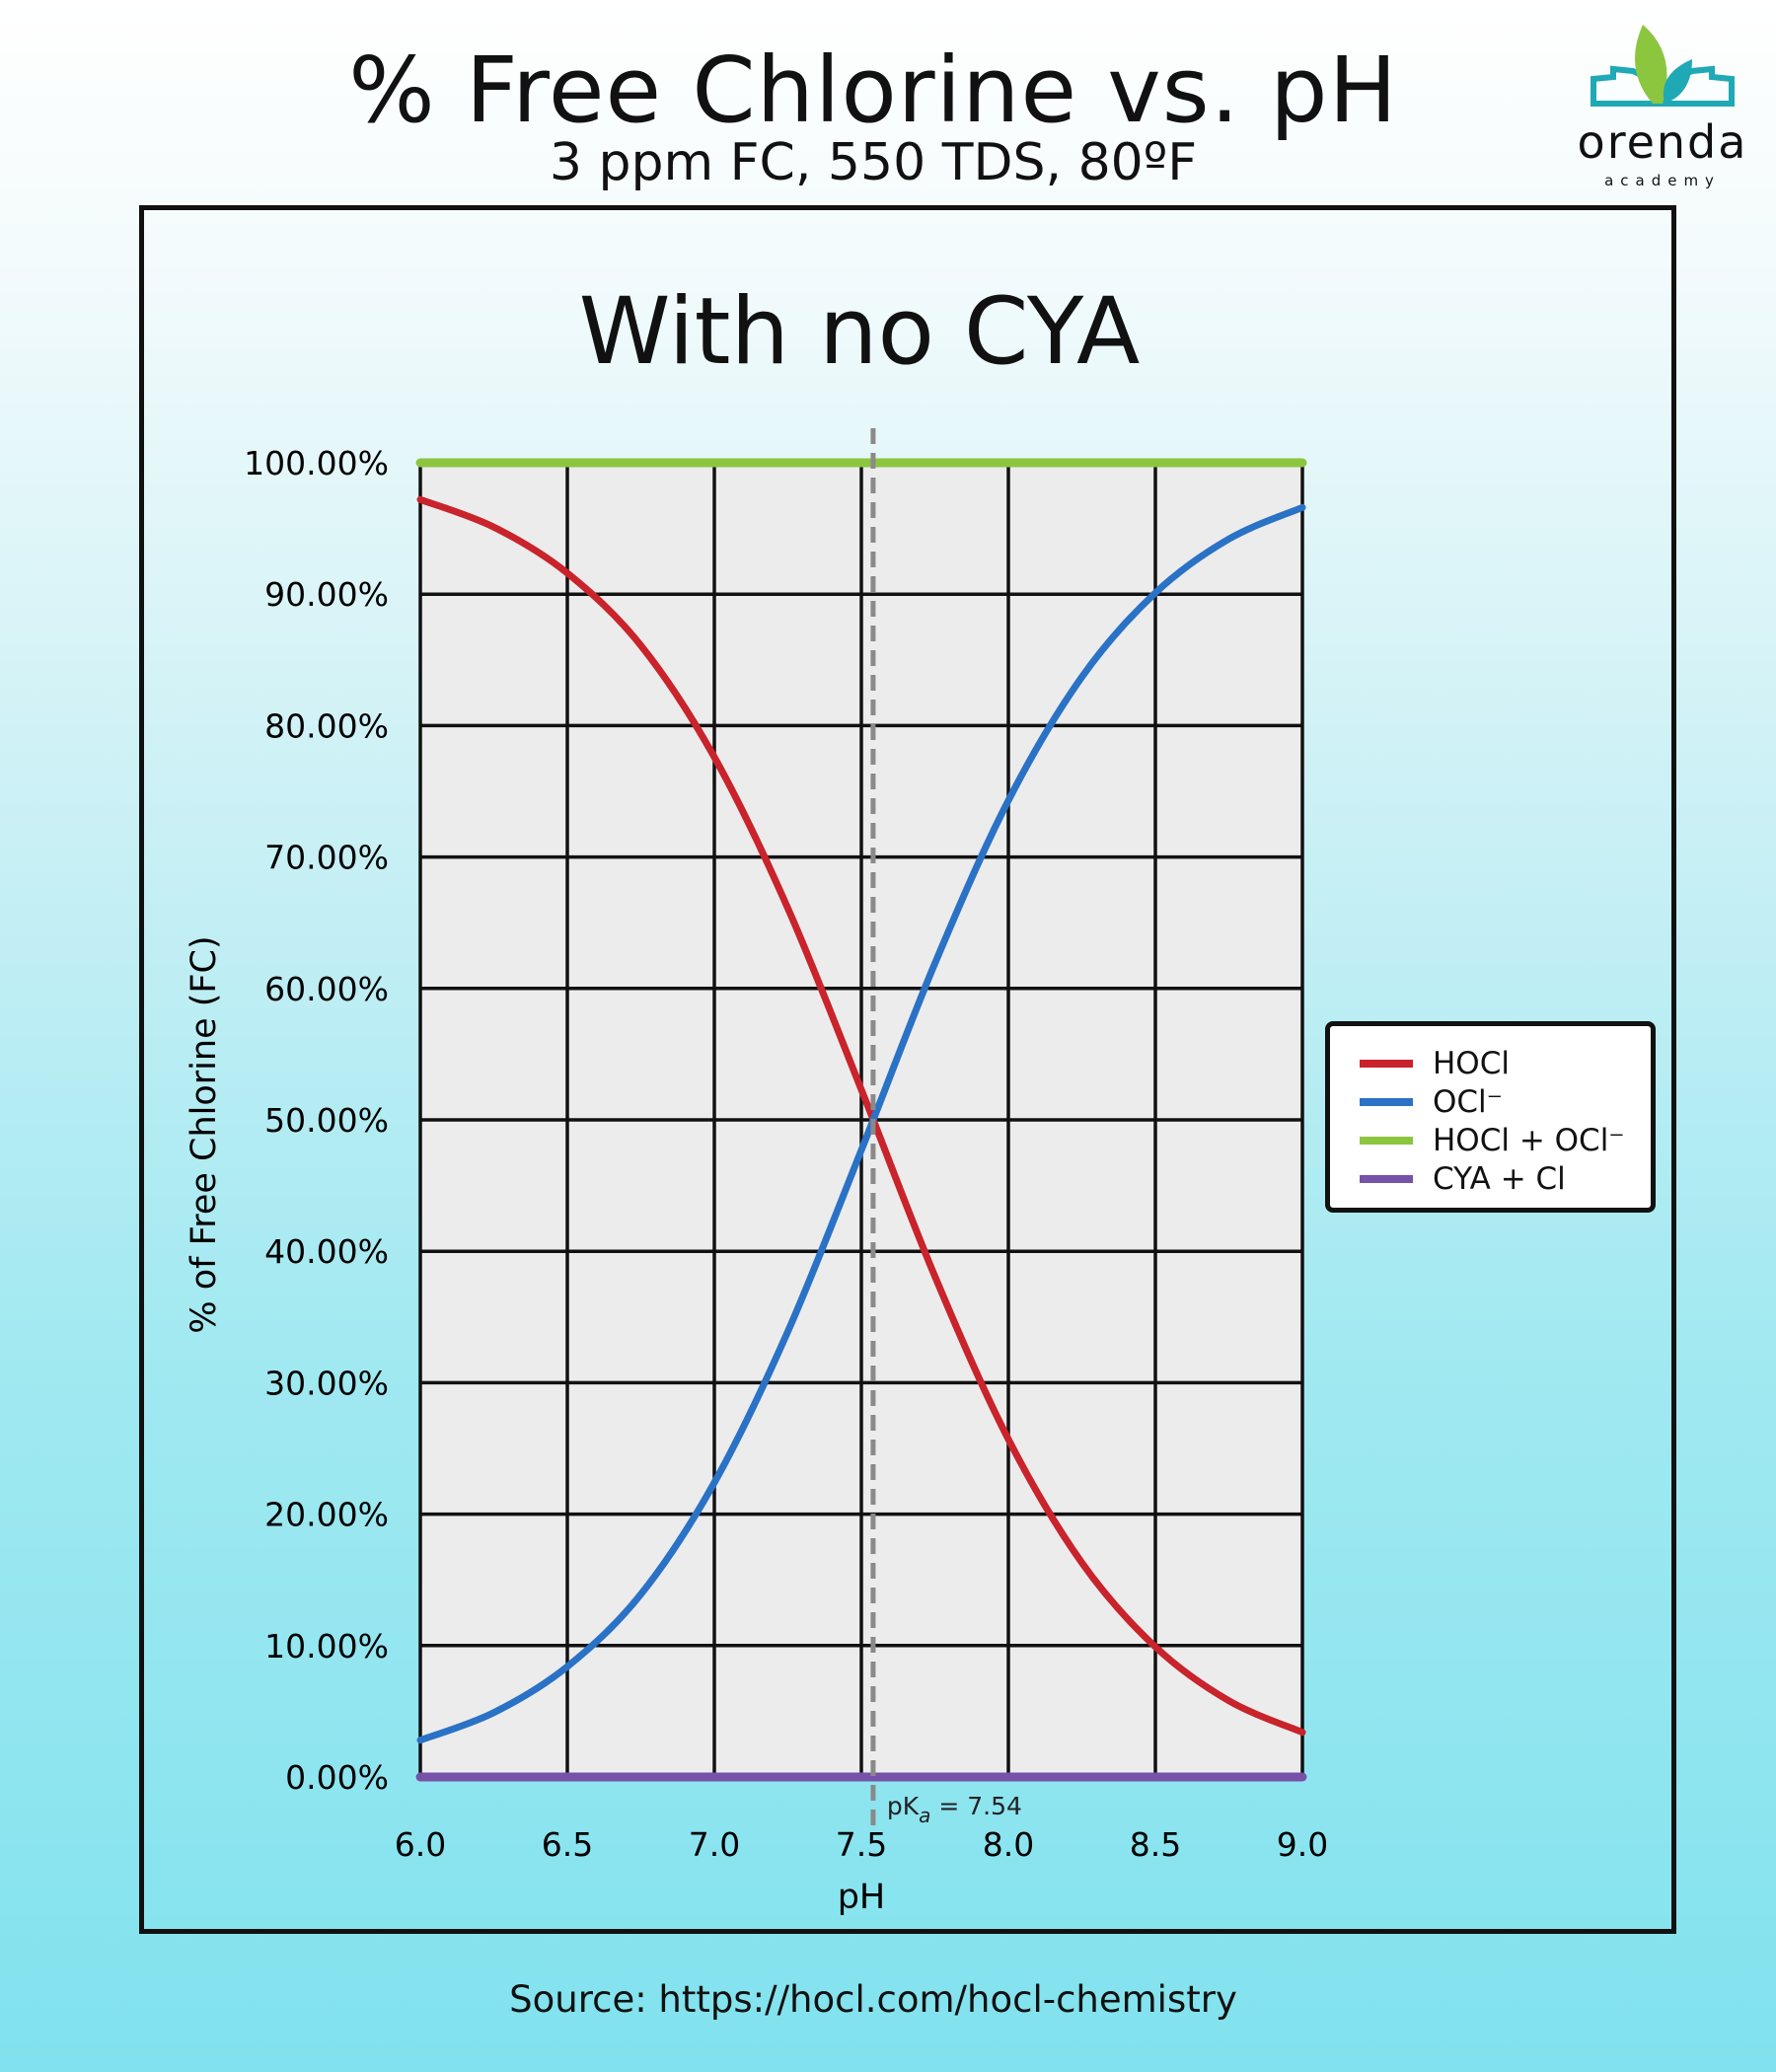 The image size is (1776, 2072). What do you see at coordinates (873, 90) in the screenshot?
I see `page-title: % Free Chlorine vs. pH` at bounding box center [873, 90].